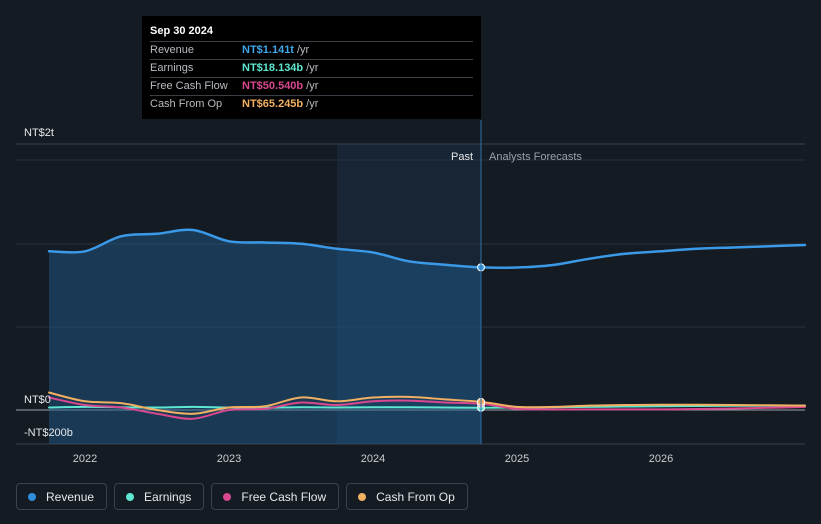 The image size is (821, 524). What do you see at coordinates (39, 133) in the screenshot?
I see `y-label-top: NT$2t` at bounding box center [39, 133].